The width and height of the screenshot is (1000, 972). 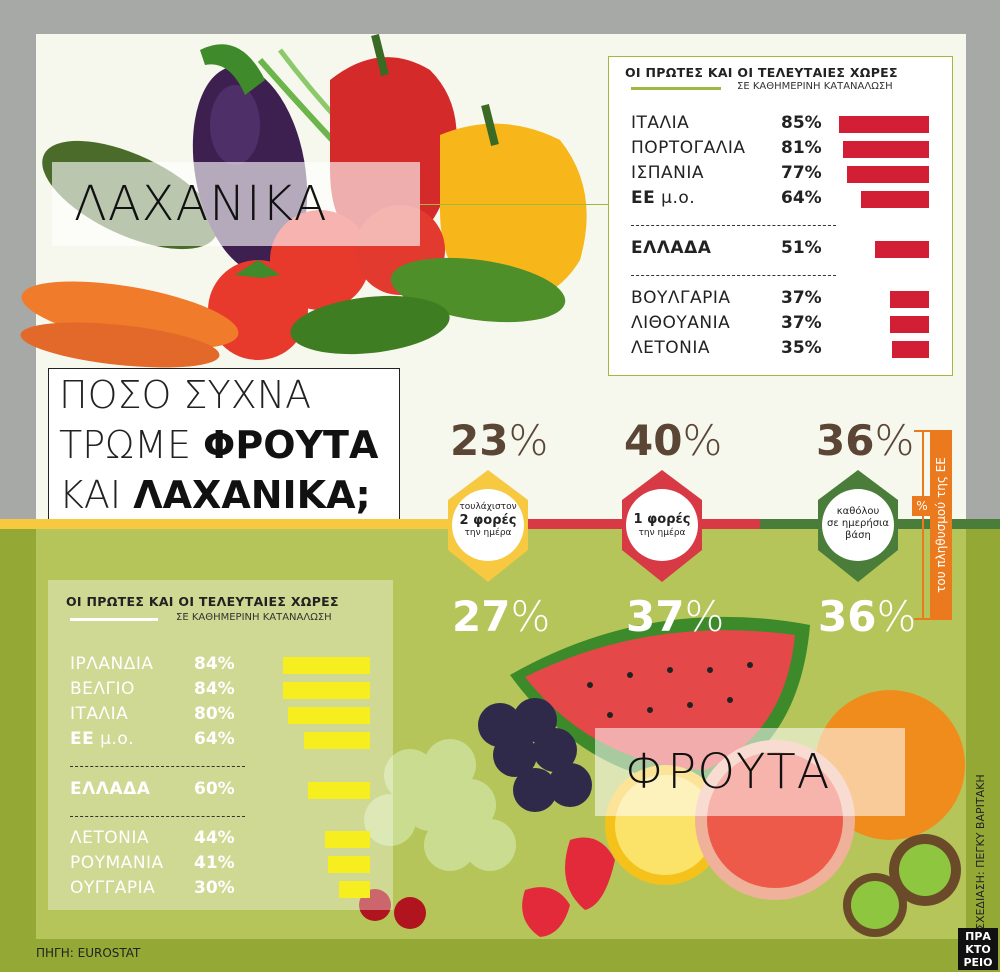 I want to click on fruits-pct-2: 37%, so click(x=675, y=616).